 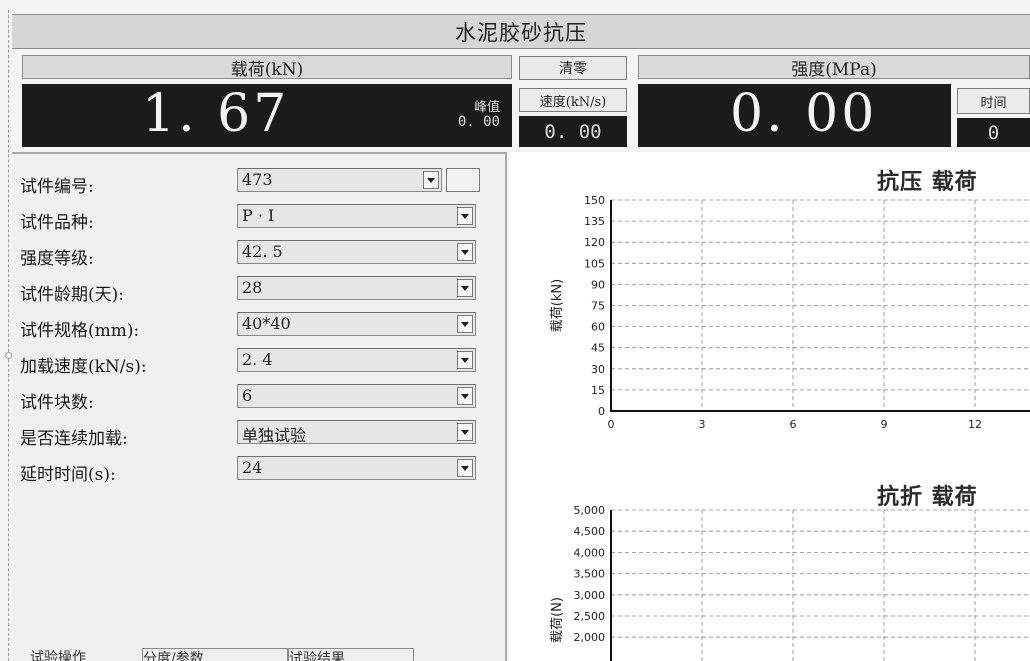 I want to click on specimen-age-label: 试件龄期(天):, so click(x=72, y=295).